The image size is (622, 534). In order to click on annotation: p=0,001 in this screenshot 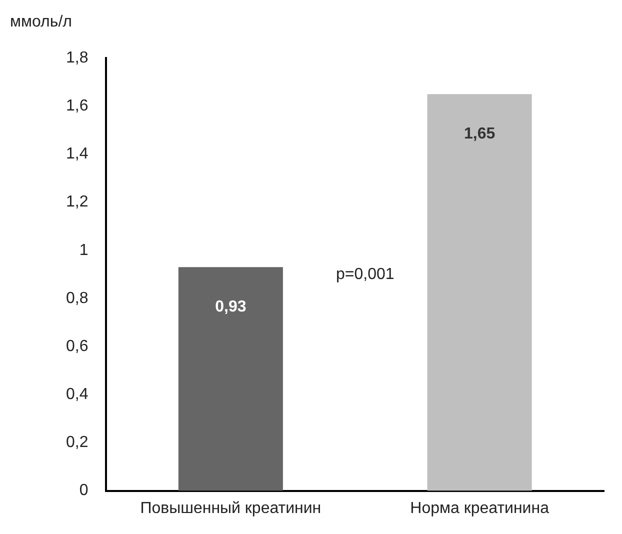, I will do `click(365, 274)`.